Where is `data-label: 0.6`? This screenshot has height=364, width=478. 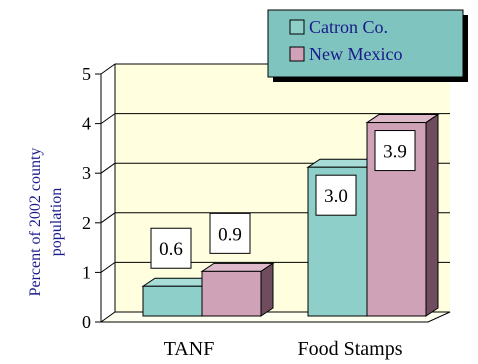
data-label: 0.6 is located at coordinates (171, 248).